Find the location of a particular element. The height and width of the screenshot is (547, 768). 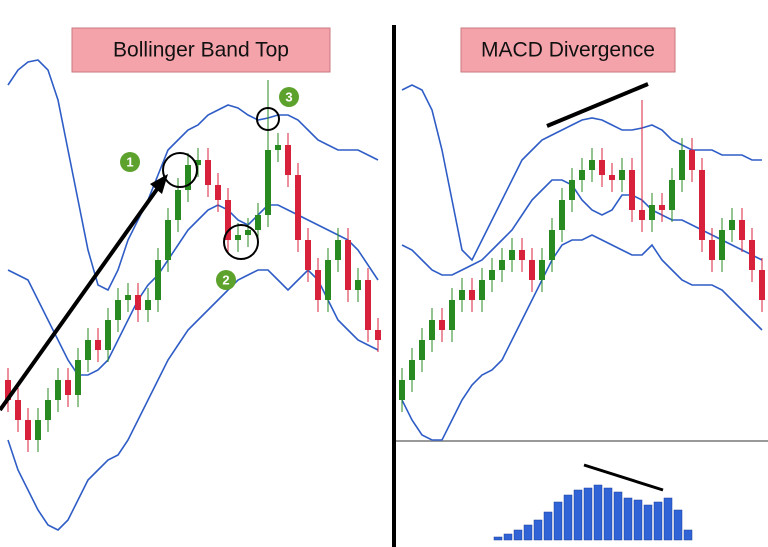

chart-title: Bollinger Band Top is located at coordinates (201, 50).